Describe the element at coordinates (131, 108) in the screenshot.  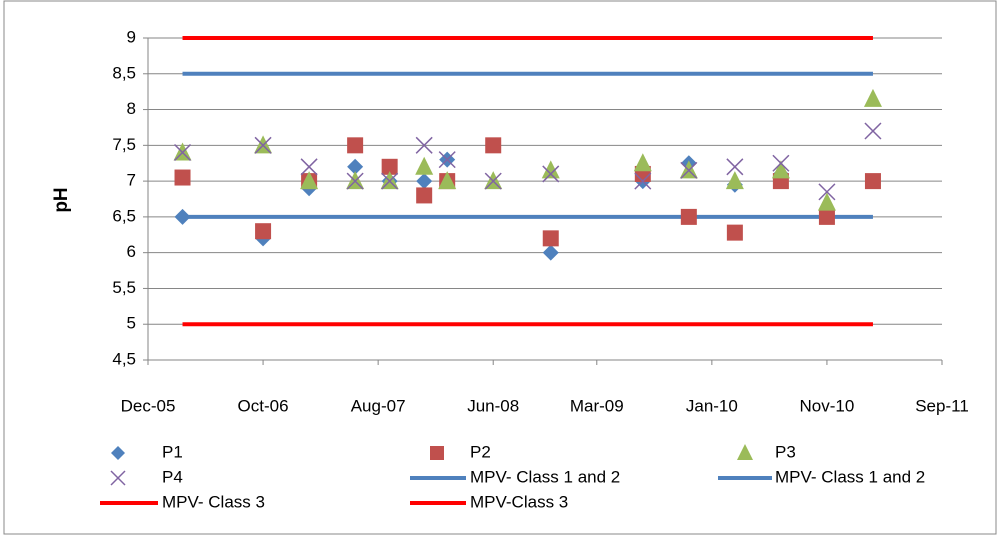
I see `y-tick-label: 8` at that location.